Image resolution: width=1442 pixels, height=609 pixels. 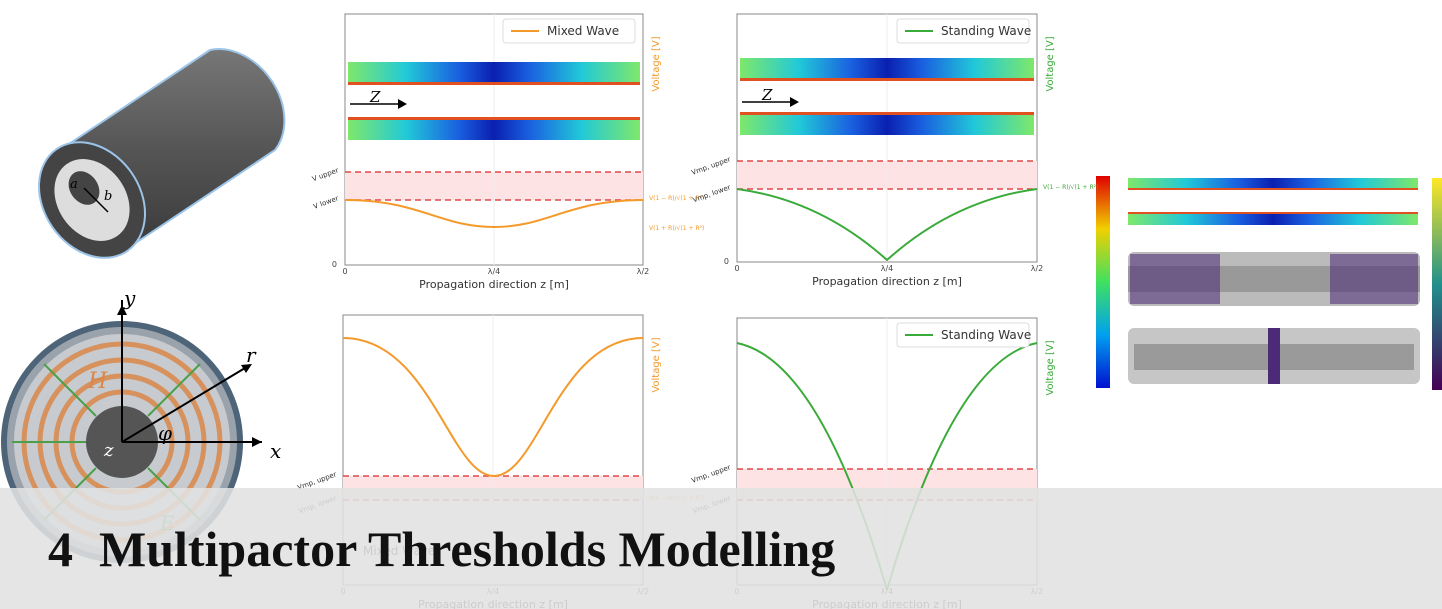 I want to click on chapter-heading: 4 Multipactor Thresholds Modelling, so click(x=454, y=549).